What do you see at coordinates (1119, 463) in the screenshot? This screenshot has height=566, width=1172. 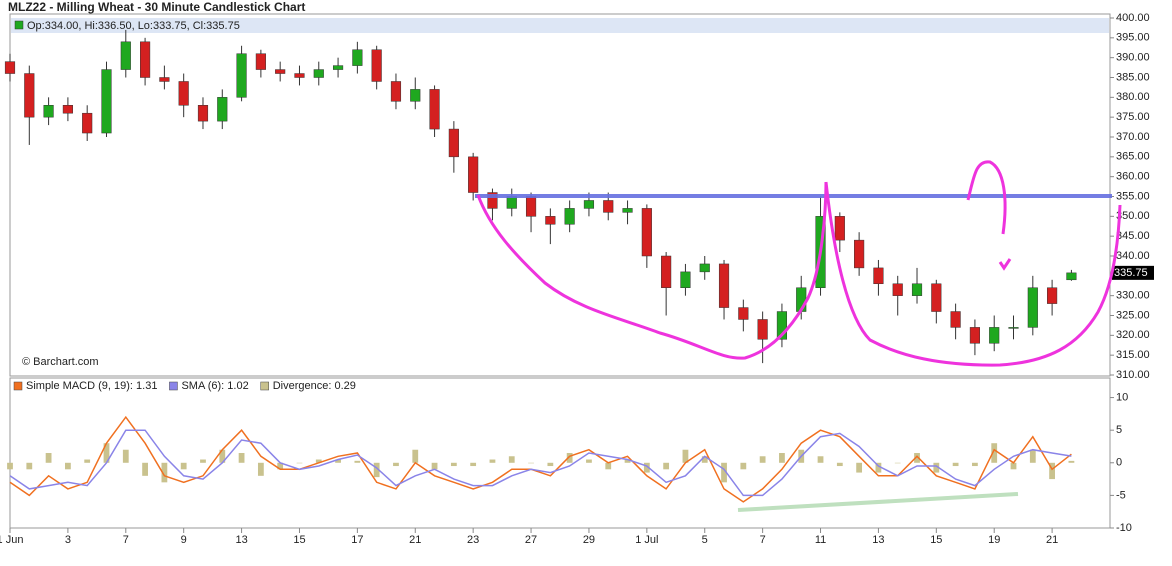 I see `y-tick-label: 0` at bounding box center [1119, 463].